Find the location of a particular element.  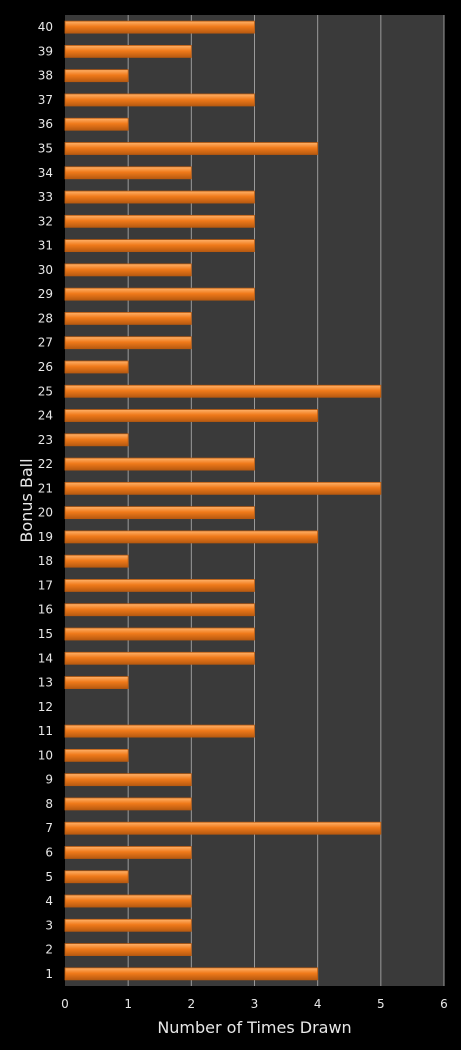

y-tick-label: 25 is located at coordinates (45, 391).